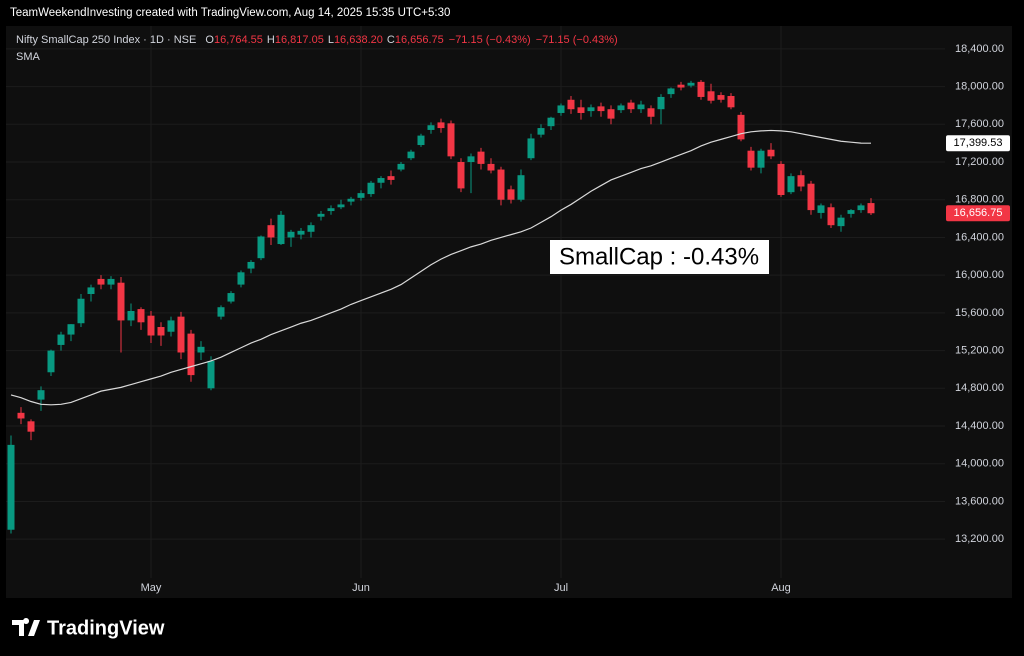 The height and width of the screenshot is (656, 1024). Describe the element at coordinates (979, 237) in the screenshot. I see `y-tick-label: 16,400.00` at that location.